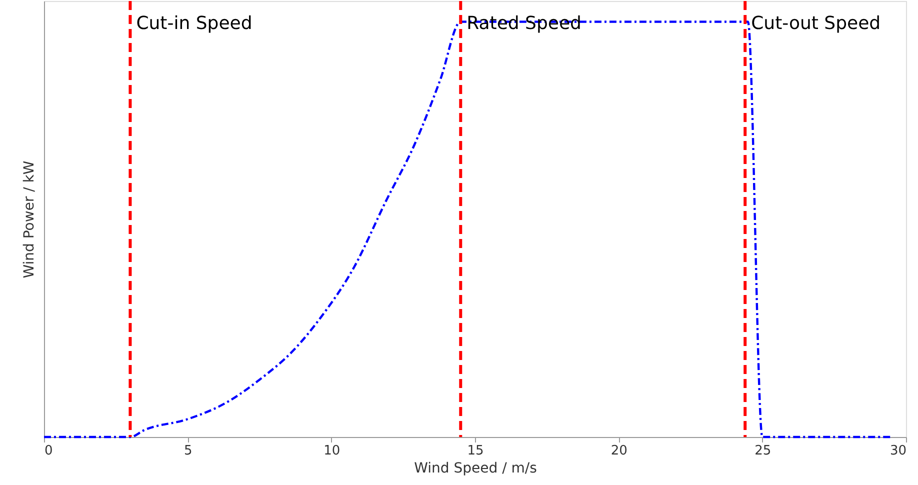 Image resolution: width=918 pixels, height=485 pixels. What do you see at coordinates (475, 468) in the screenshot?
I see `x-axis-title: Wind Speed / m/s` at bounding box center [475, 468].